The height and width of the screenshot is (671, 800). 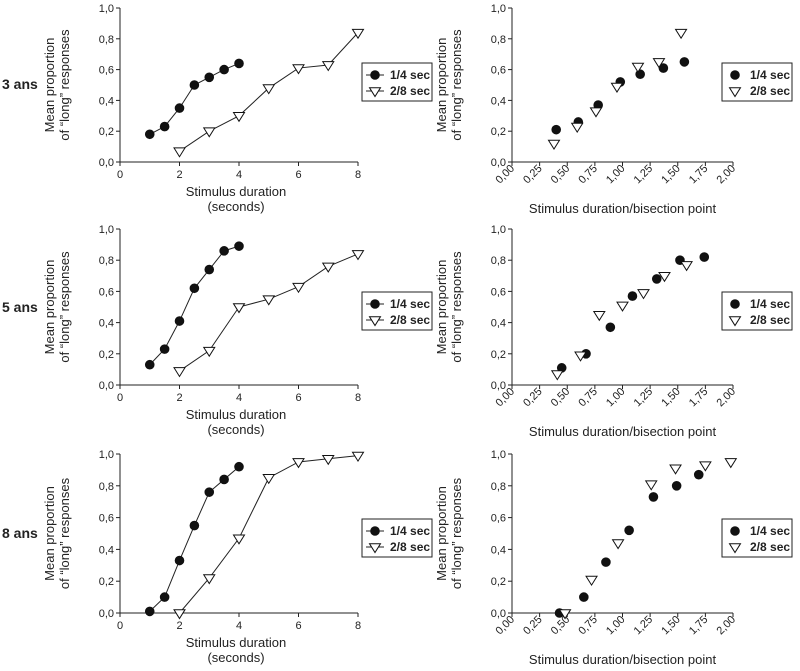 What do you see at coordinates (533, 398) in the screenshot?
I see `x-tick-label: 0,25` at bounding box center [533, 398].